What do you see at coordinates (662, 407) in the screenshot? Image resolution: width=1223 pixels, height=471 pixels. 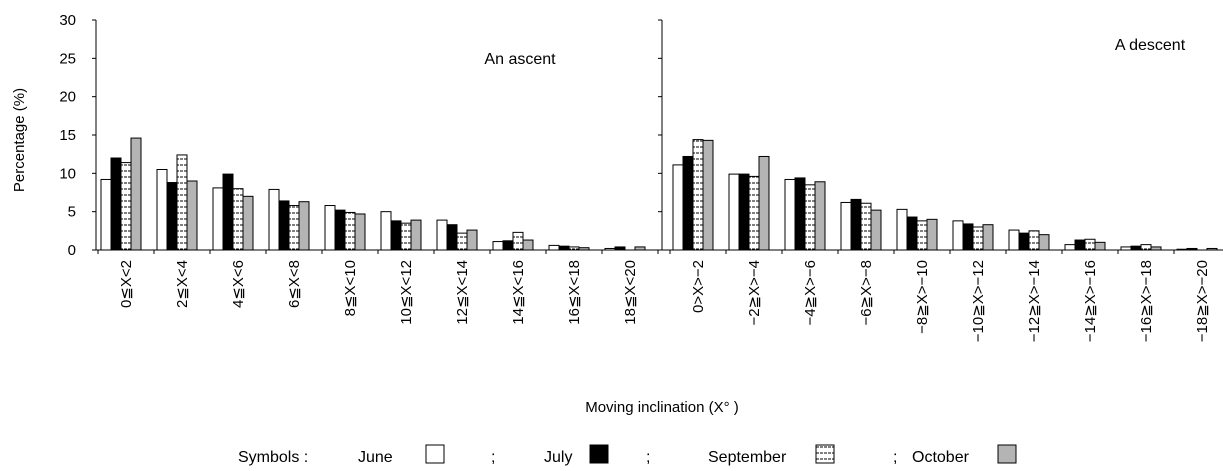 I see `x-axis-label: Moving inclination (X° )` at bounding box center [662, 407].